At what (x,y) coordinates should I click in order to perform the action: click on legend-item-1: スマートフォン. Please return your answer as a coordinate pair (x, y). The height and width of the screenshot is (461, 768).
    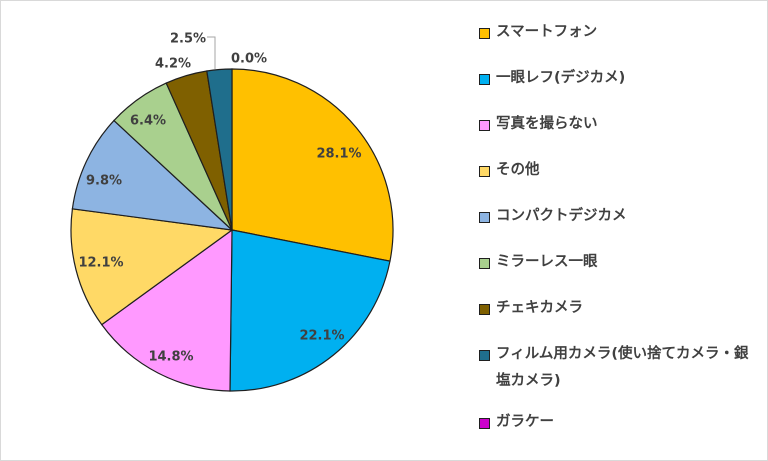
    Looking at the image, I should click on (538, 32).